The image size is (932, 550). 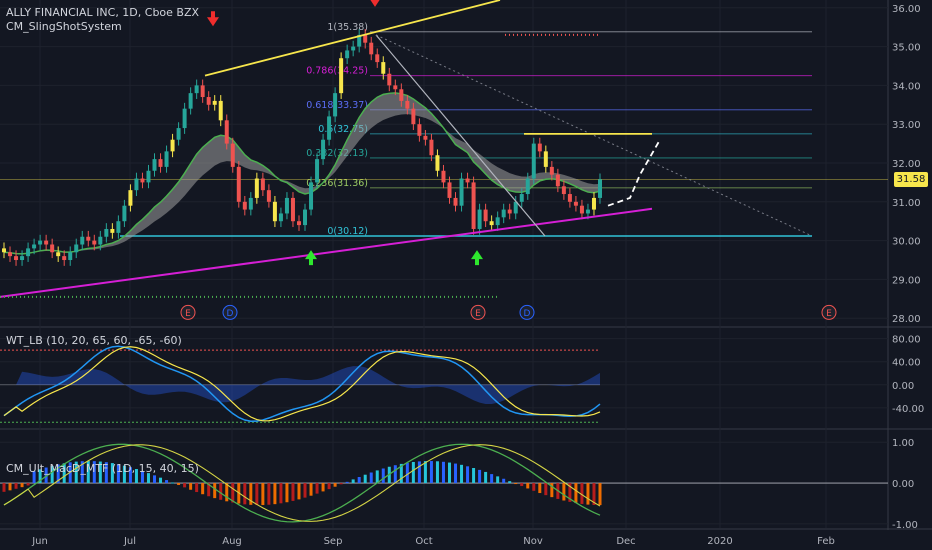 What do you see at coordinates (343, 129) in the screenshot?
I see `fib-label: 0.5(32.75)` at bounding box center [343, 129].